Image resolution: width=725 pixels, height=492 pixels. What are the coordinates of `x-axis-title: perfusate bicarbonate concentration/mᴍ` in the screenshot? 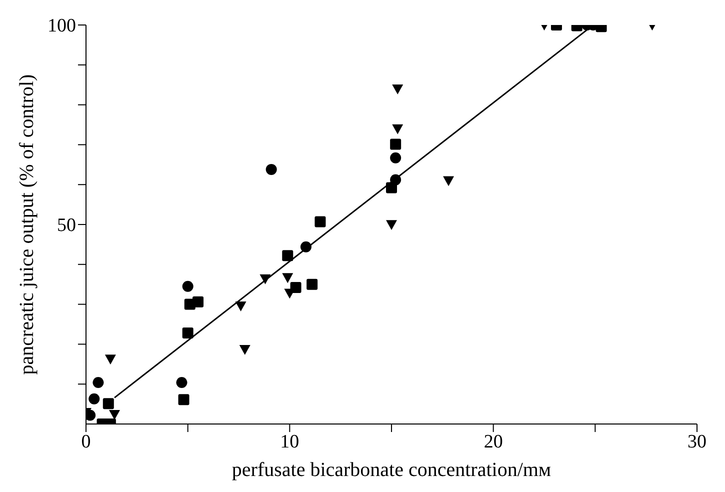 It's located at (392, 470).